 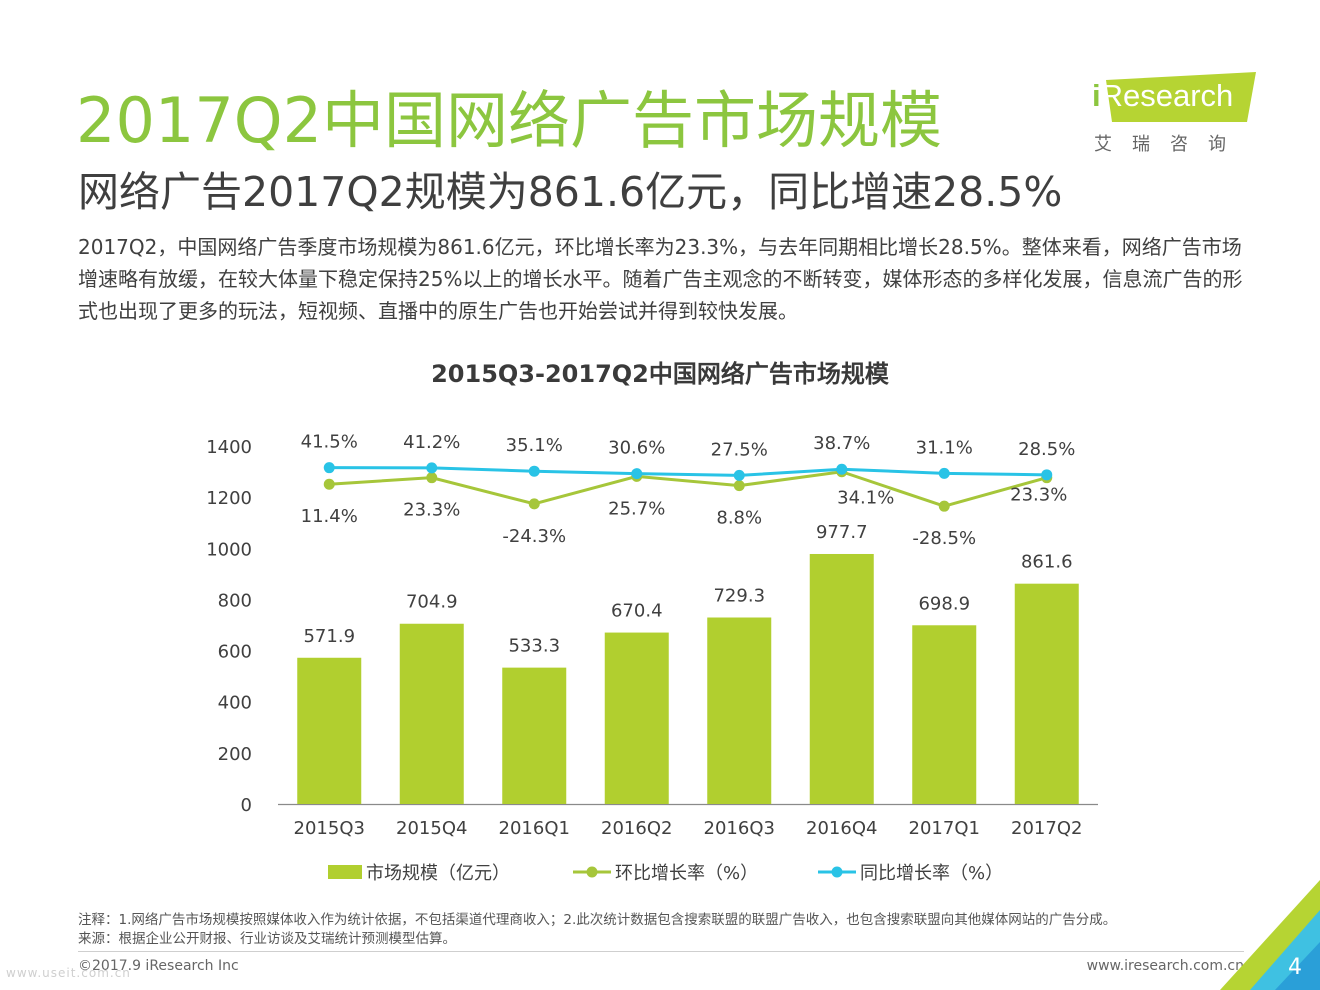 I want to click on yoy-growth-label: 28.5%, so click(x=1046, y=449).